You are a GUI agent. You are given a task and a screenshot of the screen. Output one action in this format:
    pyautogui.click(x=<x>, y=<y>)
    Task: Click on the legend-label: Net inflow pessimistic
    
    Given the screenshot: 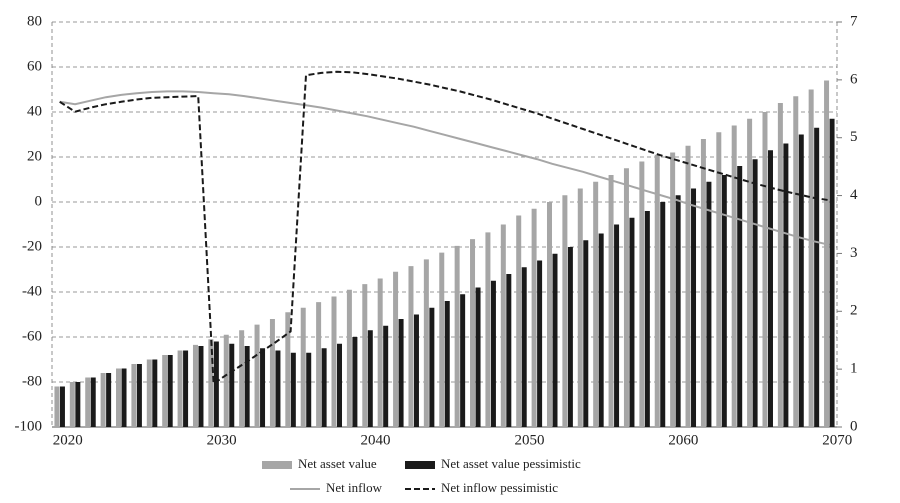 What is the action you would take?
    pyautogui.click(x=499, y=487)
    